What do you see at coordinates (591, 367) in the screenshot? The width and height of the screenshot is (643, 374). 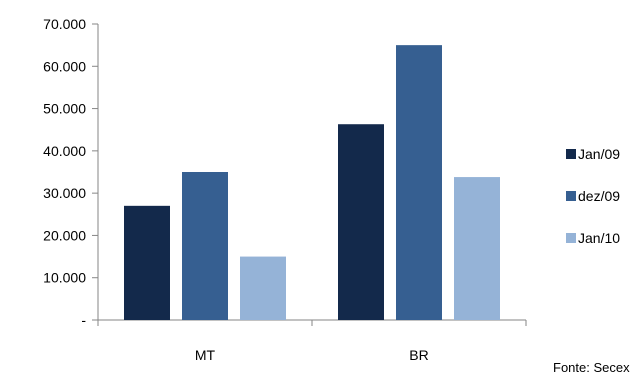 I see `source-note: Fonte: Secex` at bounding box center [591, 367].